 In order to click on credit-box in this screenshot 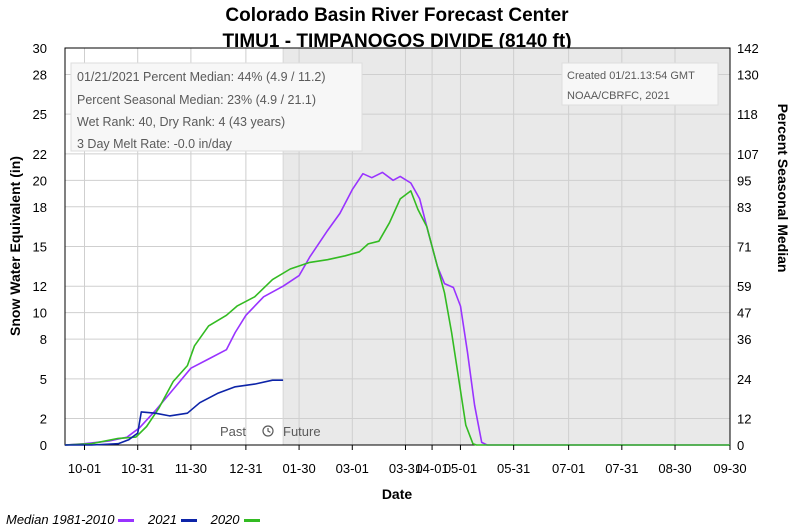, I will do `click(640, 84)`.